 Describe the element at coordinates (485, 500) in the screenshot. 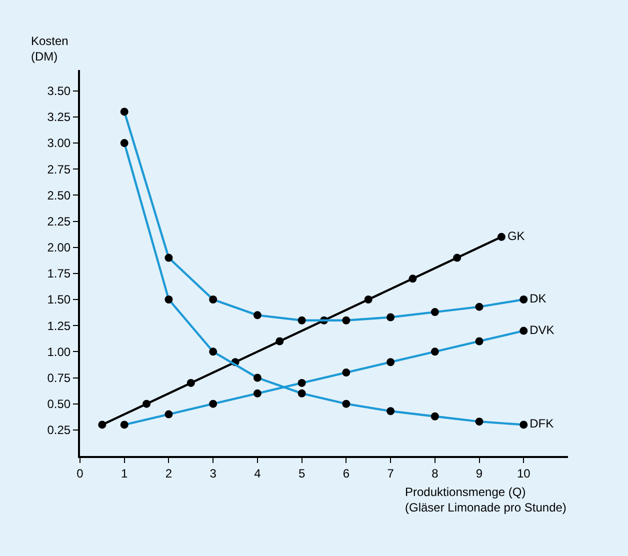

I see `x-axis-title: Produktionsmenge (Q) (Gläser Limonade pro Stunde)` at that location.